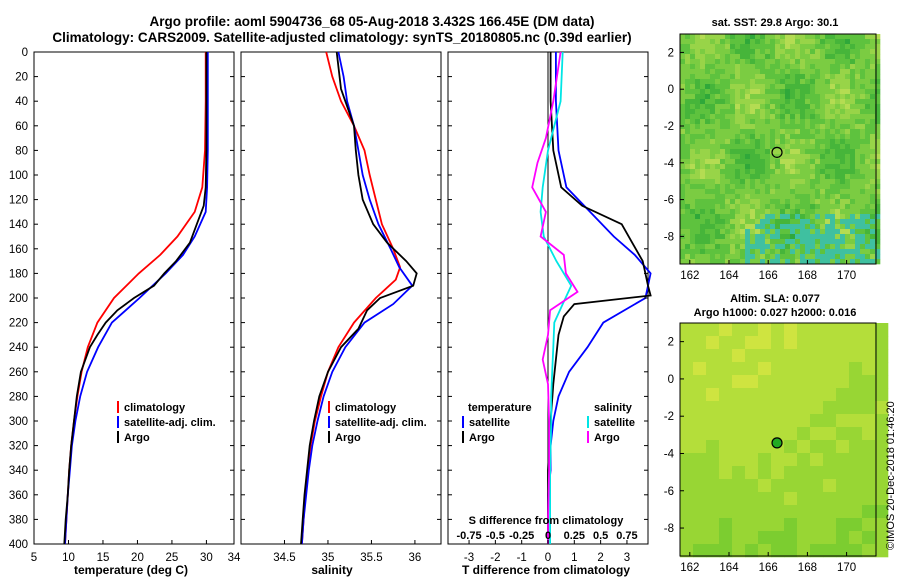  What do you see at coordinates (21, 151) in the screenshot?
I see `depth-tick-label: 80` at bounding box center [21, 151].